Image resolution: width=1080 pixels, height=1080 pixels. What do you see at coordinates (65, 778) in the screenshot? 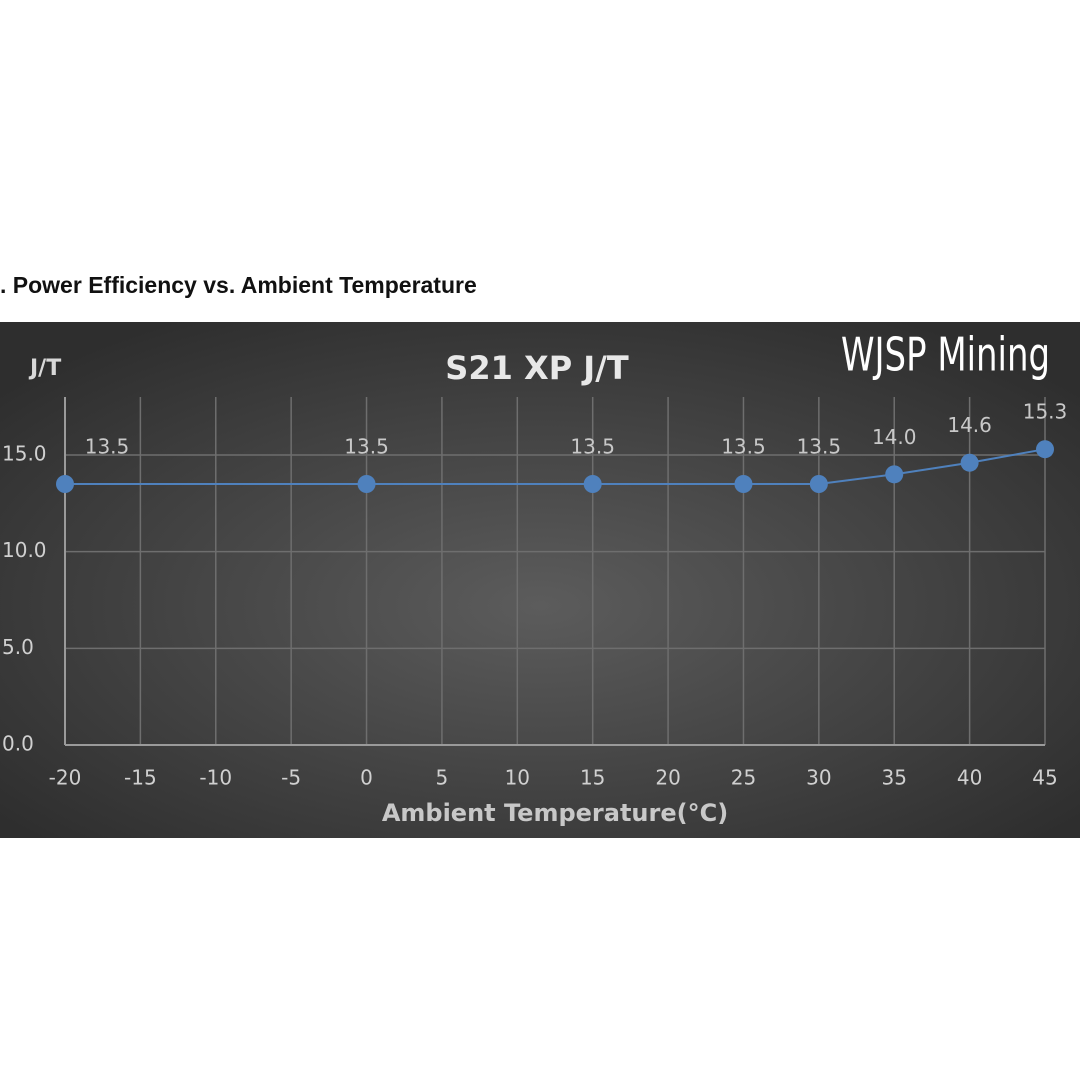
I see `x-tick-label: -20` at bounding box center [65, 778].